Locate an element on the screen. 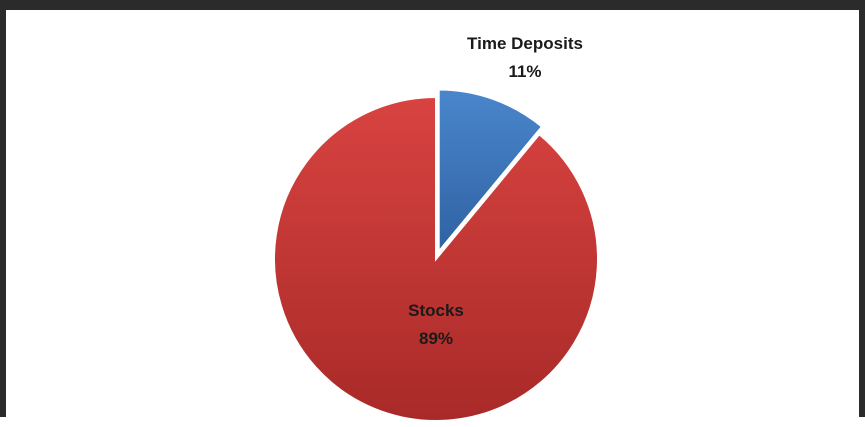  stocks-label: Stocks is located at coordinates (436, 310).